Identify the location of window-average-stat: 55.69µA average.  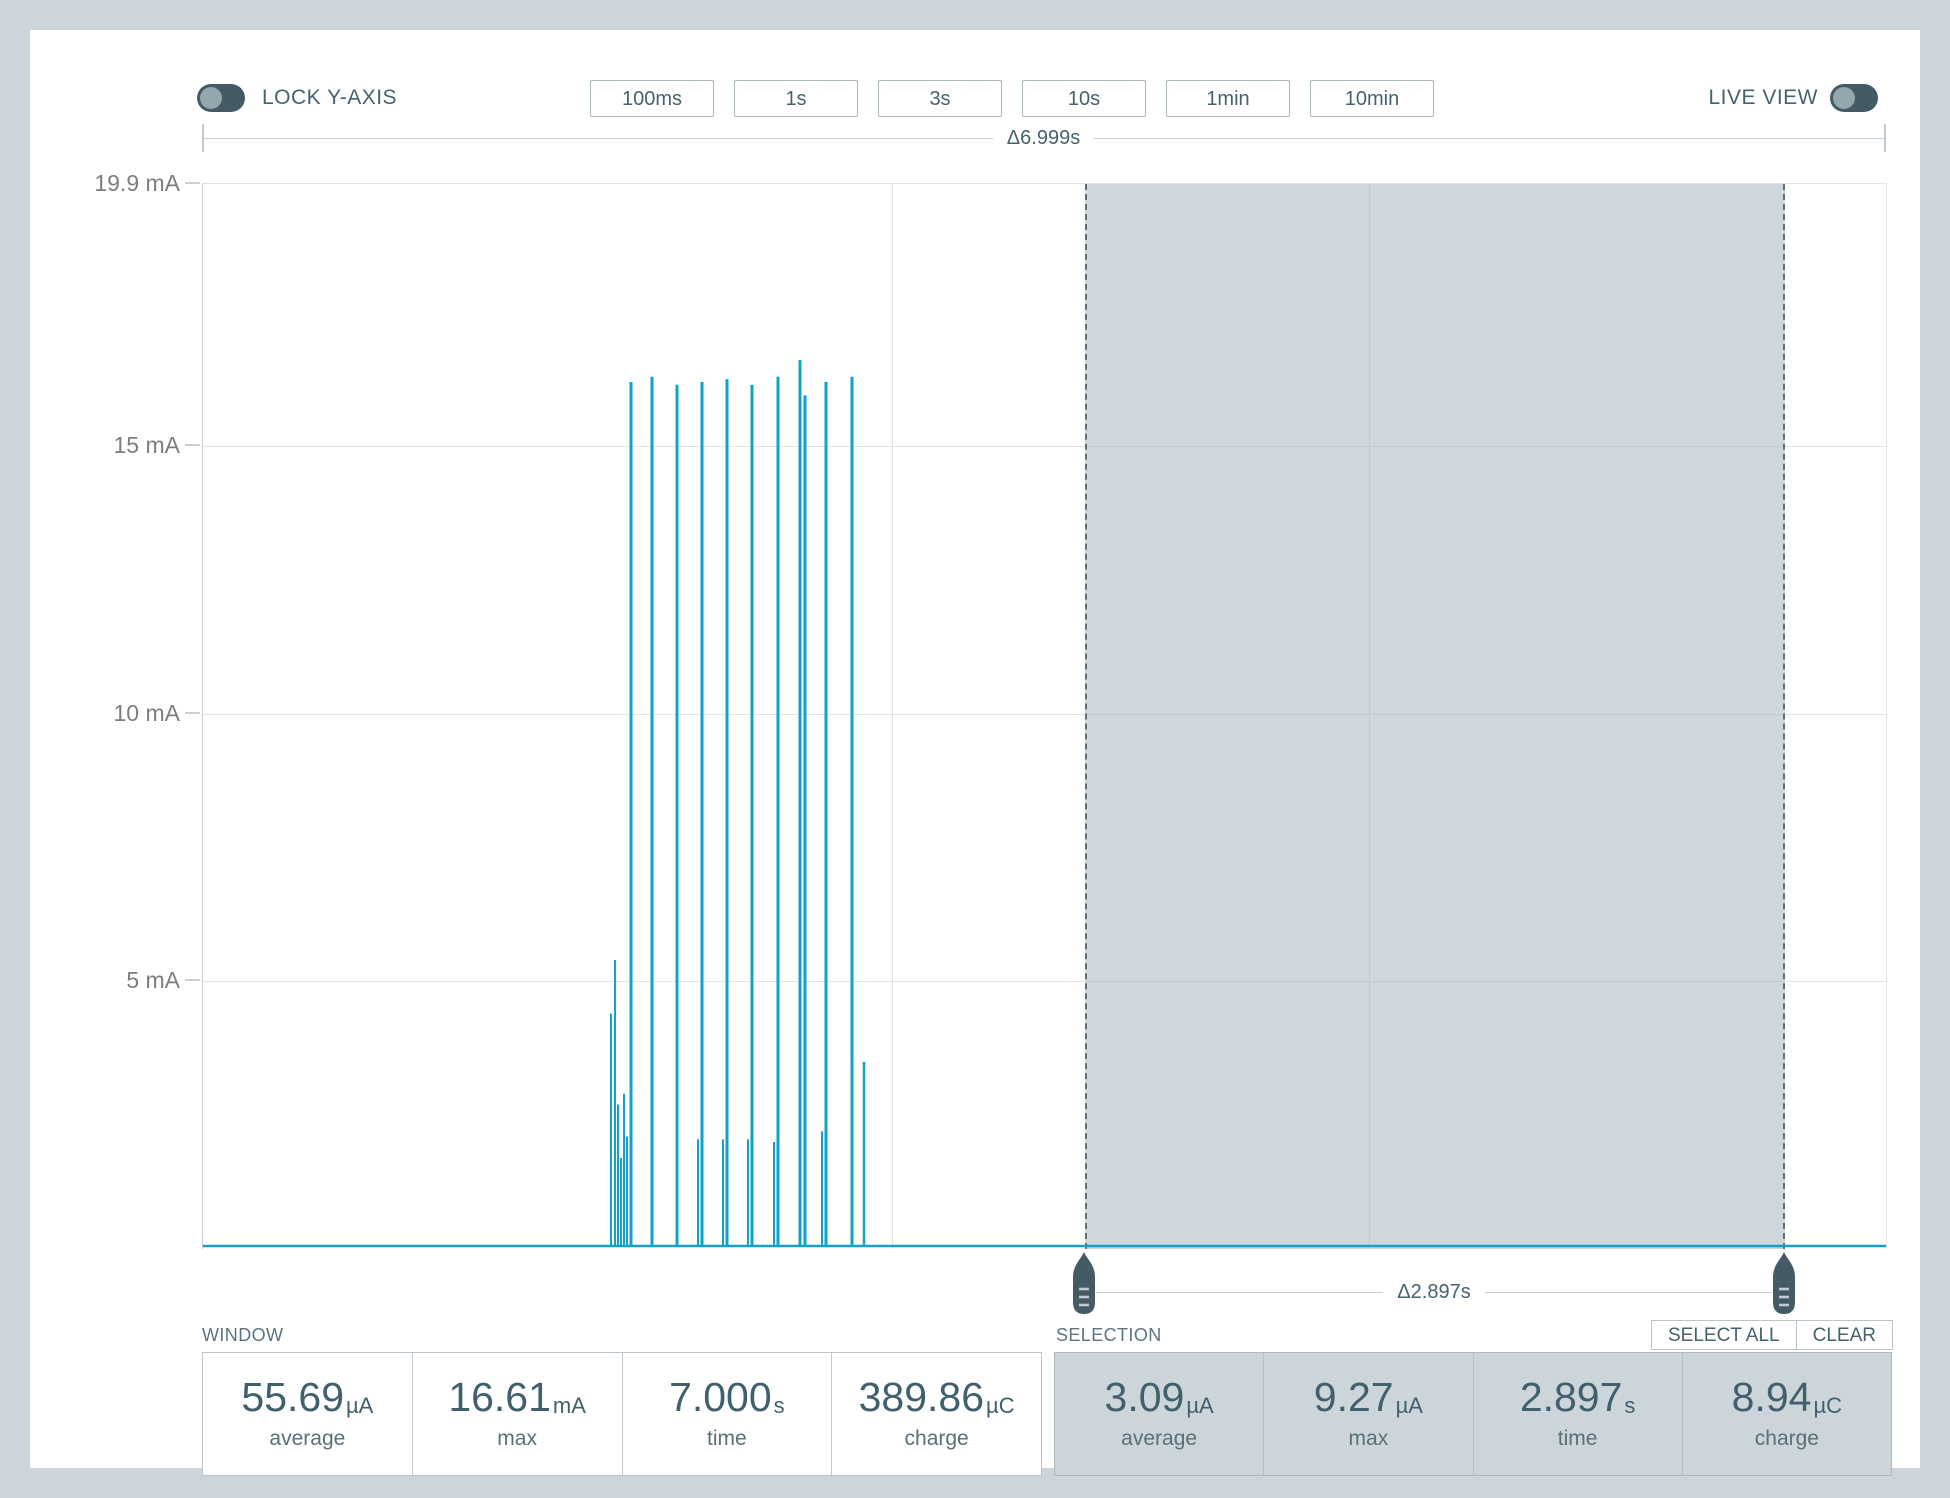
(307, 1414).